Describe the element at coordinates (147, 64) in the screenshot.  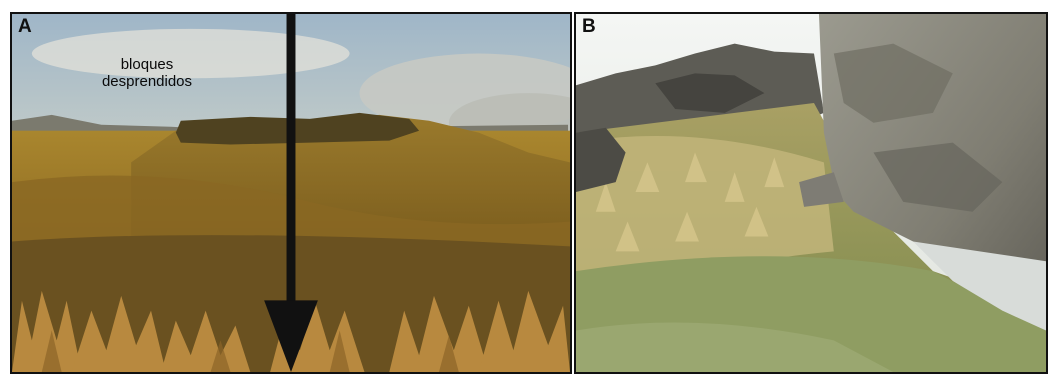
I see `annotation-line-1: bloques` at that location.